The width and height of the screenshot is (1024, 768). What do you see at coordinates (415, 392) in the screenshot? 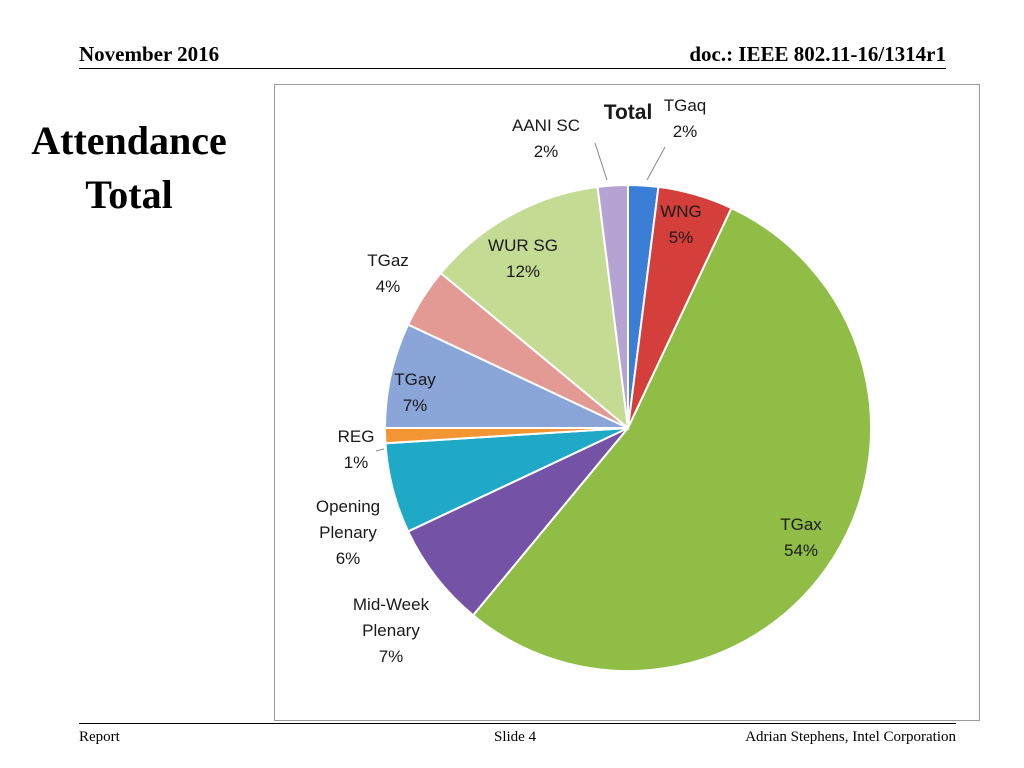
I see `slice-label-tgay: TGay 7%` at bounding box center [415, 392].